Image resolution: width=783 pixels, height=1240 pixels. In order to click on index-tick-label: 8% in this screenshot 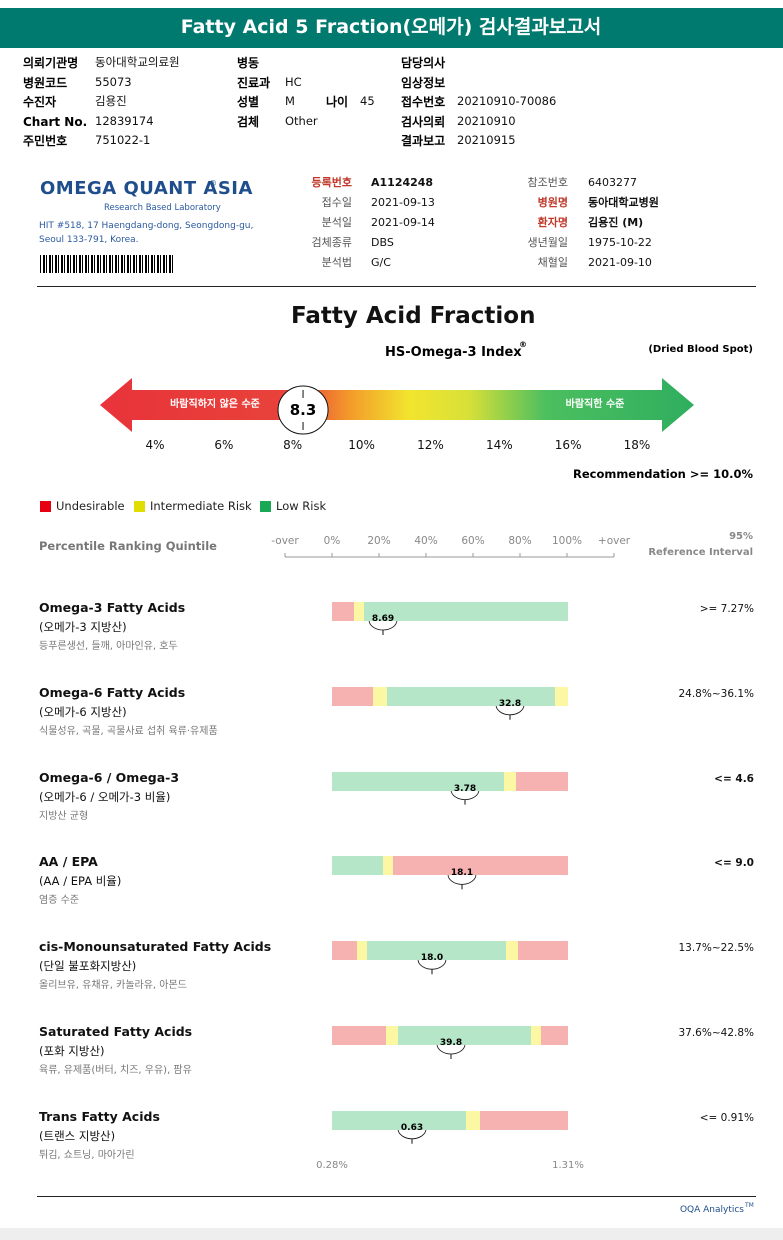, I will do `click(293, 445)`.